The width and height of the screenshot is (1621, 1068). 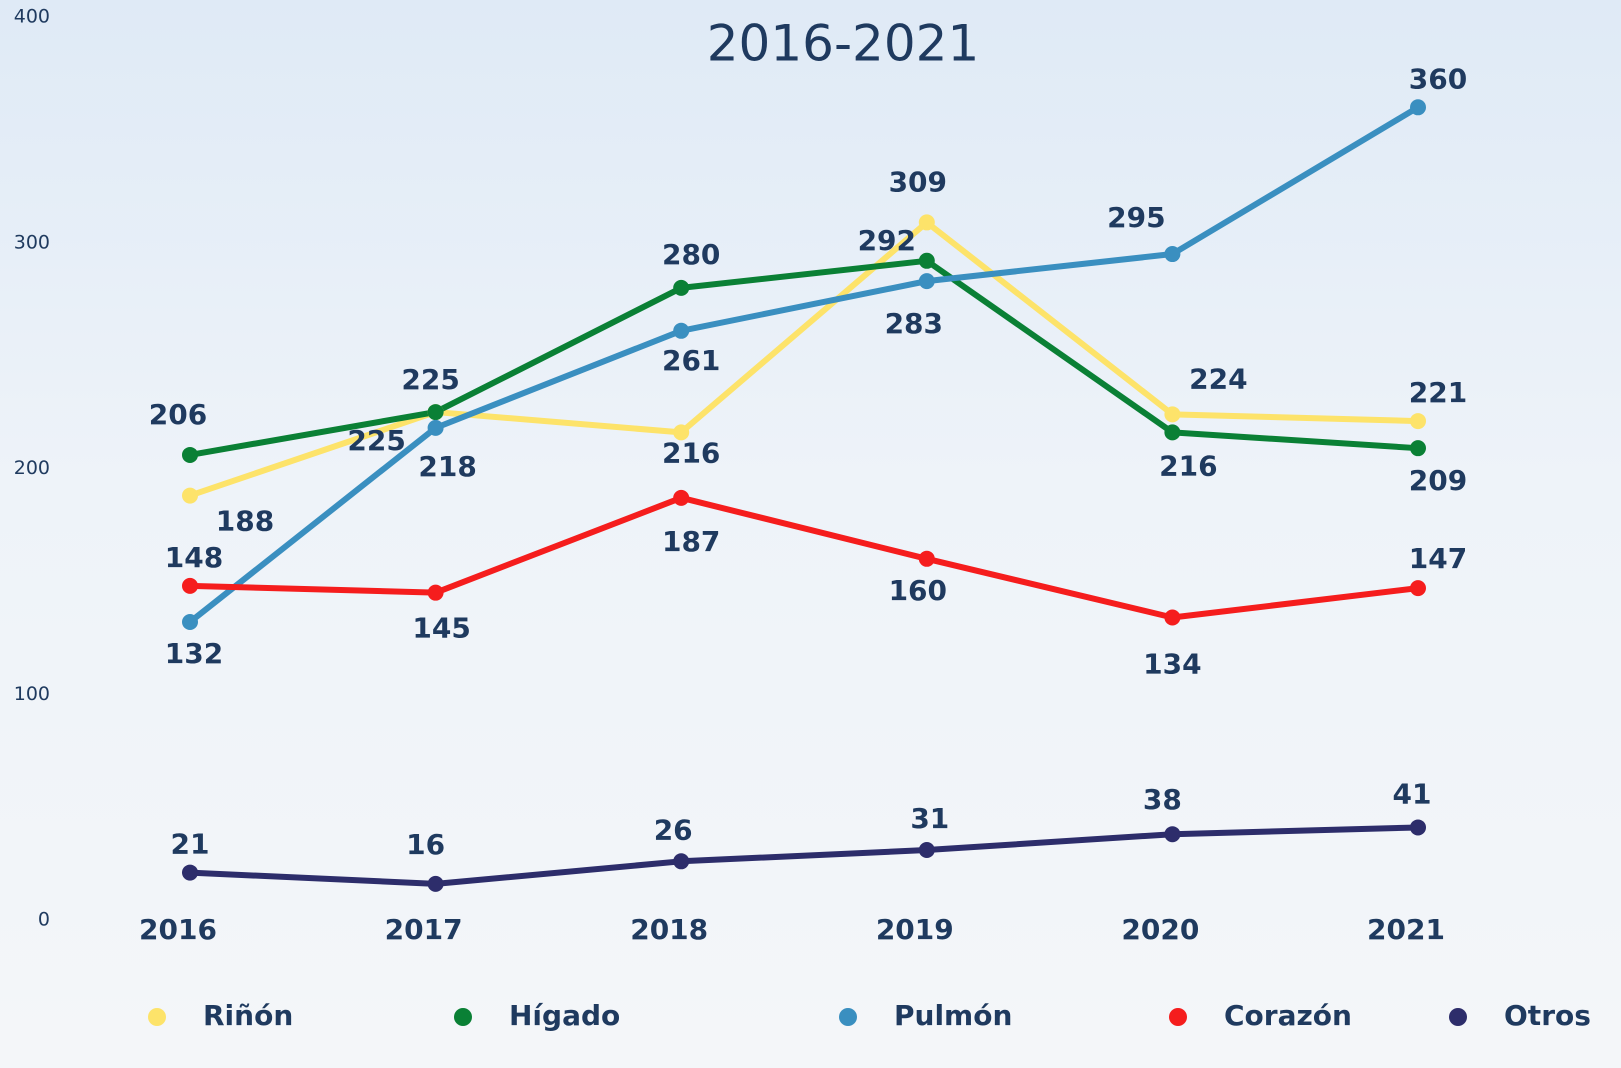 What do you see at coordinates (1438, 392) in the screenshot?
I see `data-label: 221` at bounding box center [1438, 392].